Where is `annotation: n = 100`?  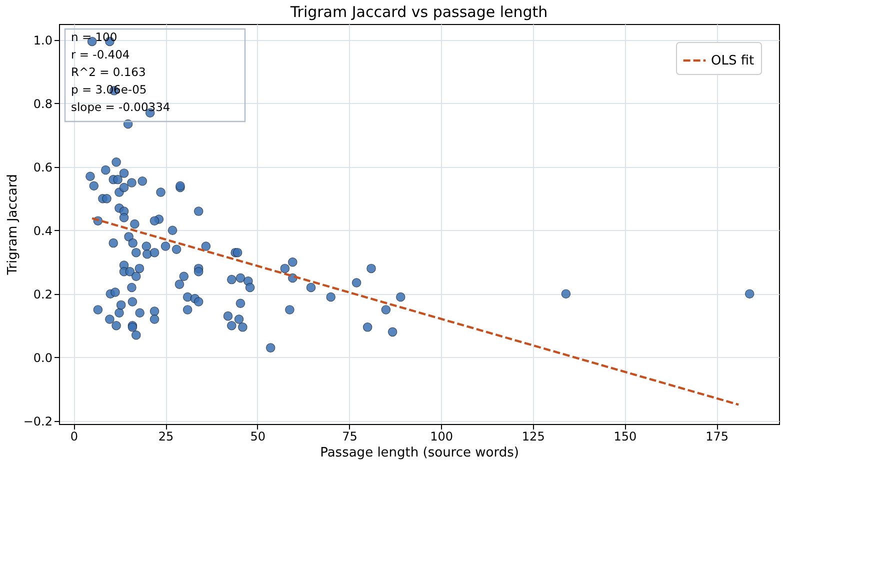 annotation: n = 100 is located at coordinates (94, 37).